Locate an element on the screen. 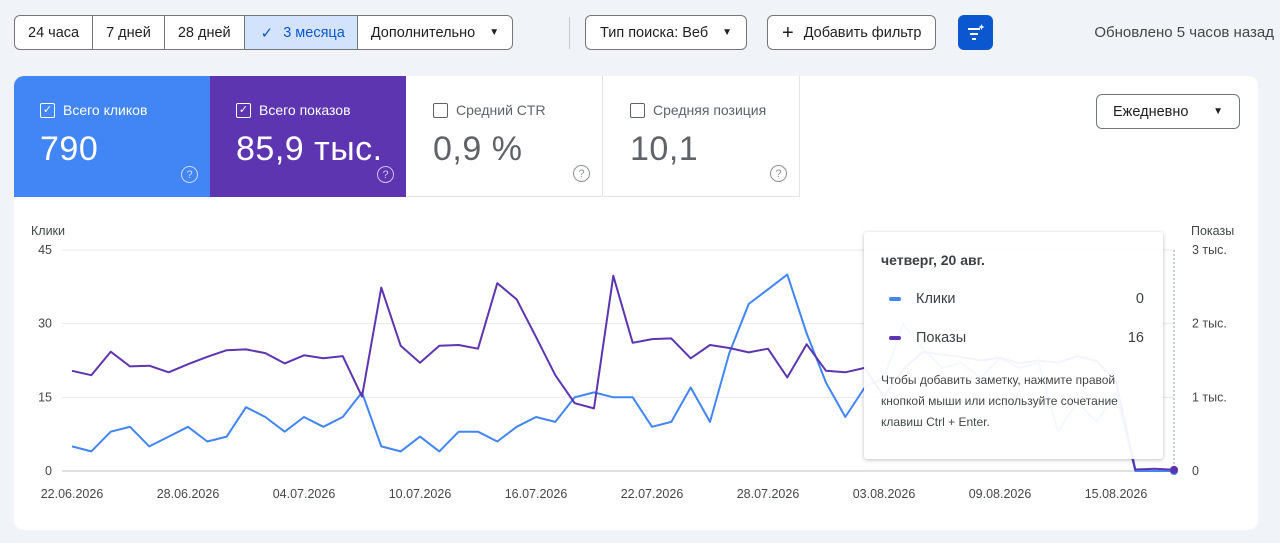  hover-points is located at coordinates (1174, 470).